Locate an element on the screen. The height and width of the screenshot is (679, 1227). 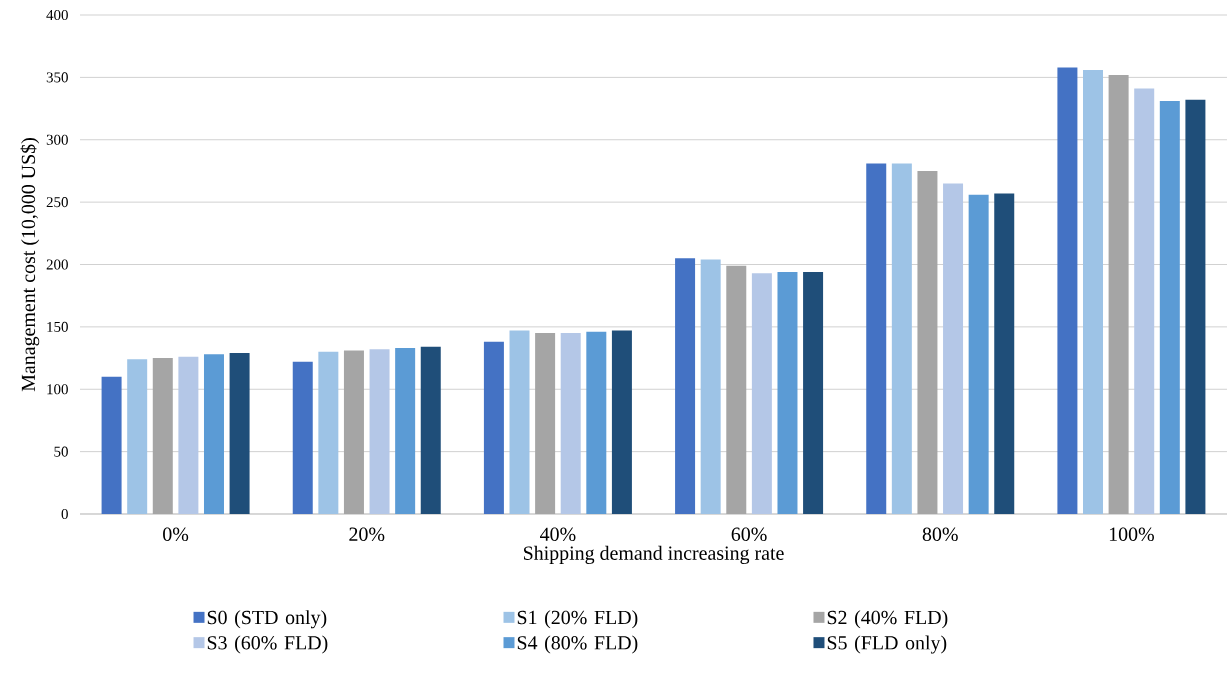
y-tick-label: 0 is located at coordinates (64, 514).